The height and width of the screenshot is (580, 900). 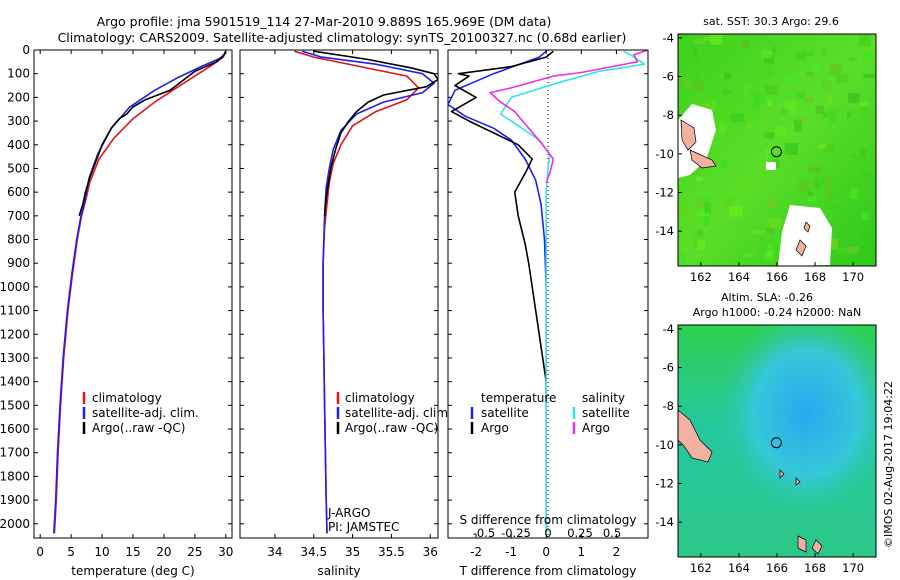 I want to click on difference-s-tick-label: 0, so click(x=547, y=533).